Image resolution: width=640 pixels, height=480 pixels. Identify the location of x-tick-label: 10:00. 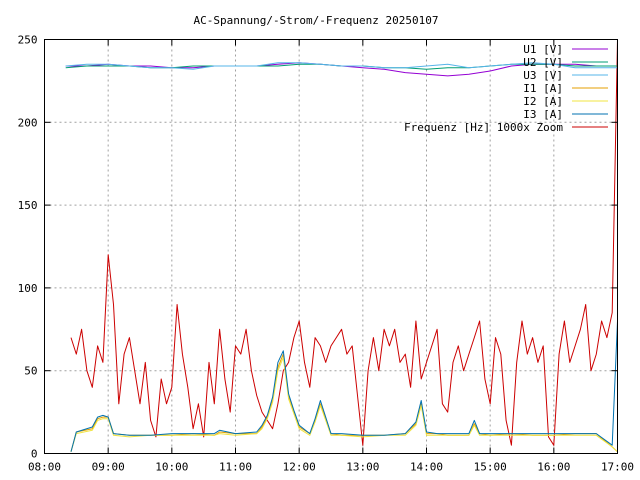
(171, 467).